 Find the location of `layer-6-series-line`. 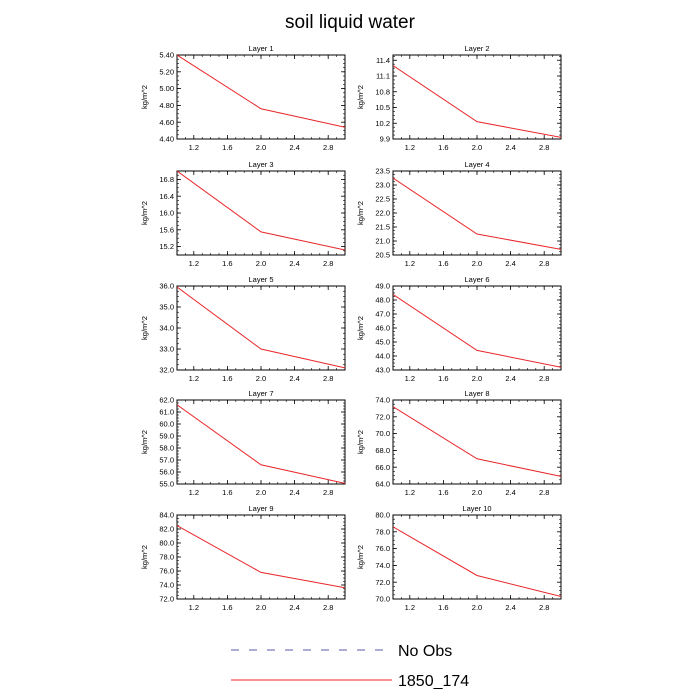

layer-6-series-line is located at coordinates (477, 330).